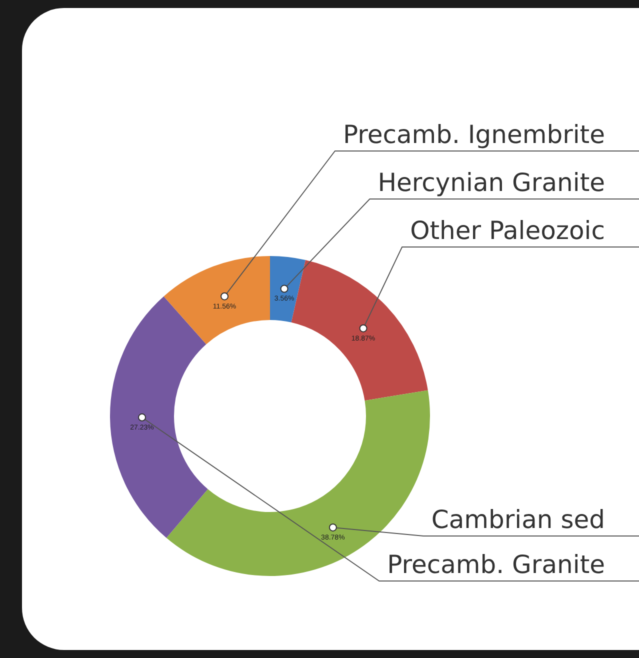 This screenshot has height=658, width=639. Describe the element at coordinates (518, 519) in the screenshot. I see `slice-label: Cambrian sed` at that location.